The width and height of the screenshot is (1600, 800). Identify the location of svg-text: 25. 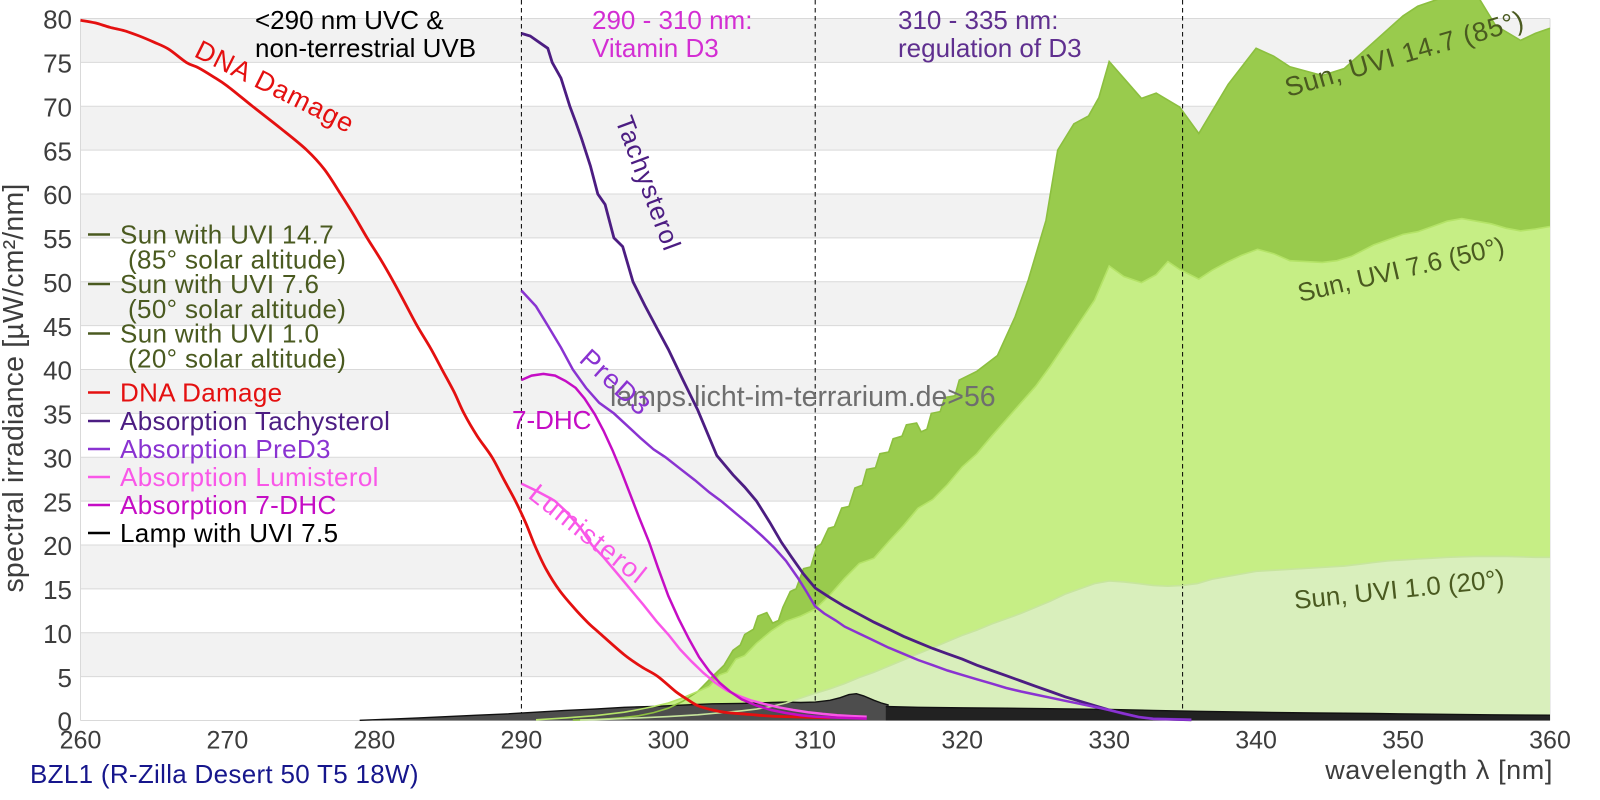
(57, 502).